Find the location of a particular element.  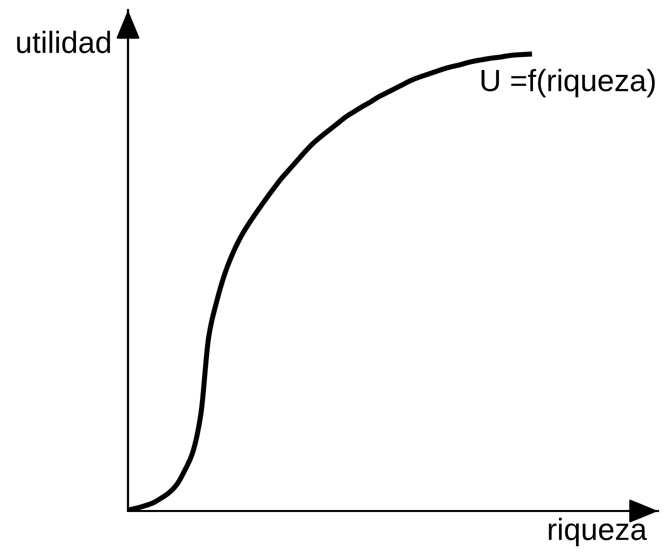

y-axis-title: utilidad is located at coordinates (63, 42).